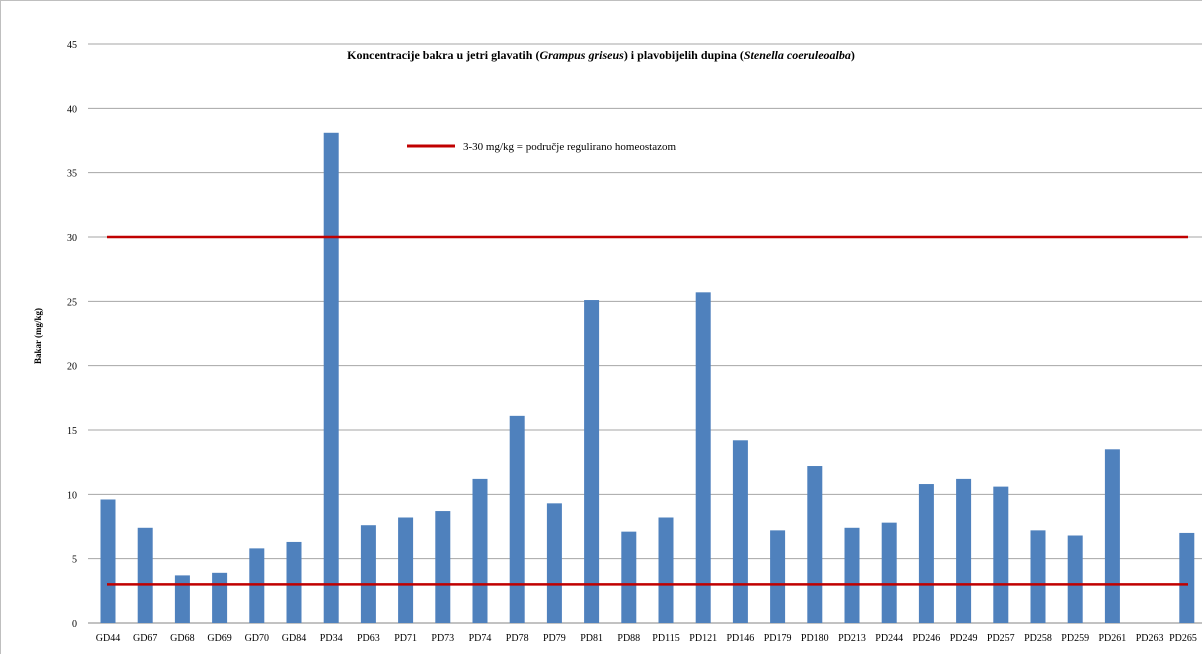 This screenshot has height=660, width=1202. What do you see at coordinates (74, 624) in the screenshot?
I see `y-tick-label: 0` at bounding box center [74, 624].